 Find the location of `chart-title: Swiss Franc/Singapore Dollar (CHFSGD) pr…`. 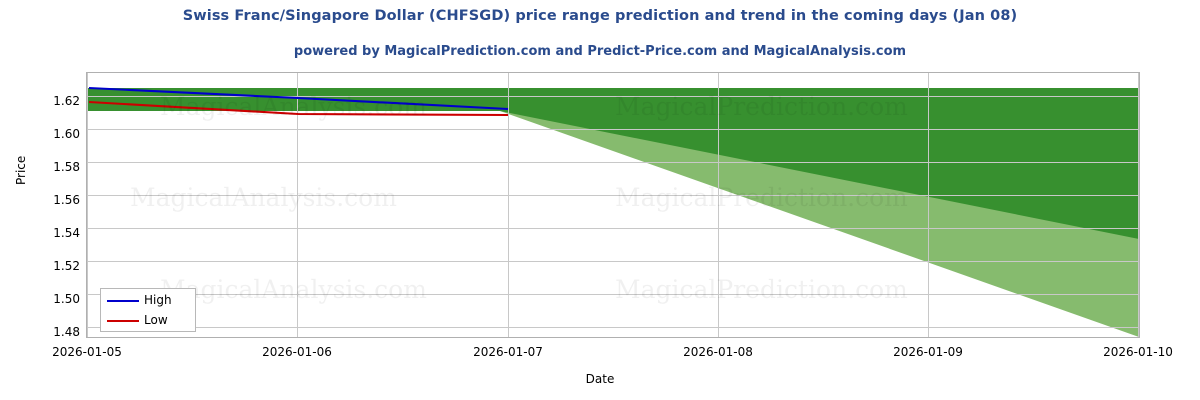

chart-title: Swiss Franc/Singapore Dollar (CHFSGD) pr… is located at coordinates (600, 16).